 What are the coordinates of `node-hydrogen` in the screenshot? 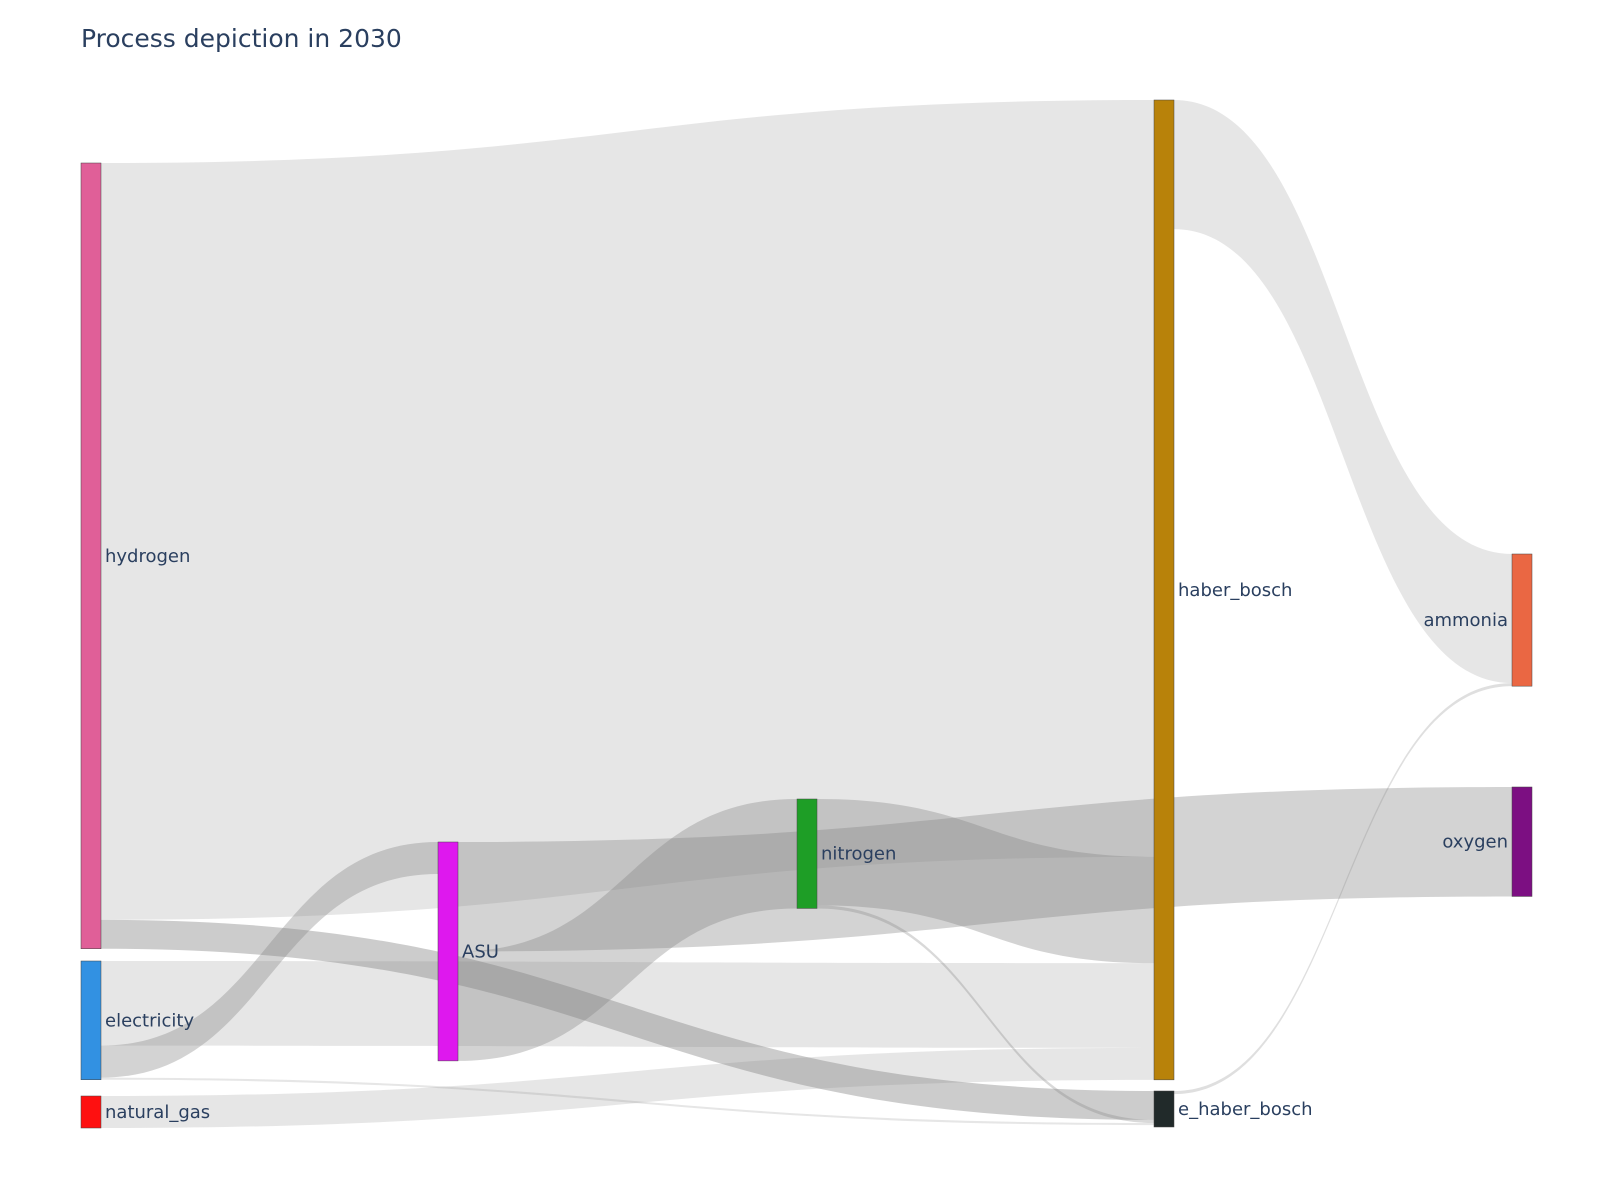 It's located at (91, 555).